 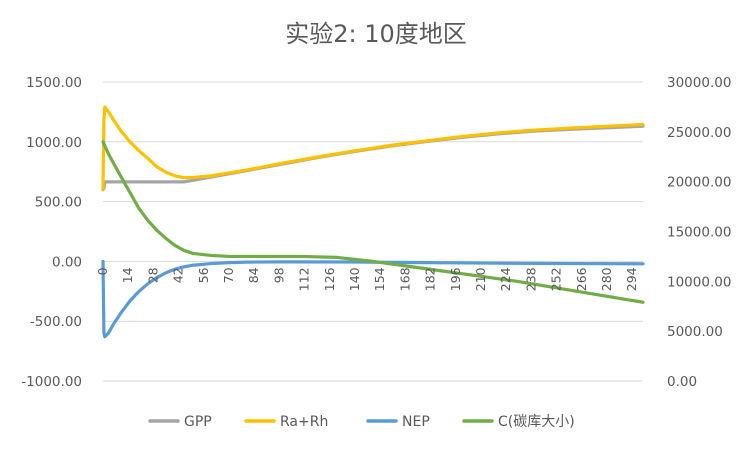 I want to click on y-right-tick-label: 5000.00, so click(x=695, y=332).